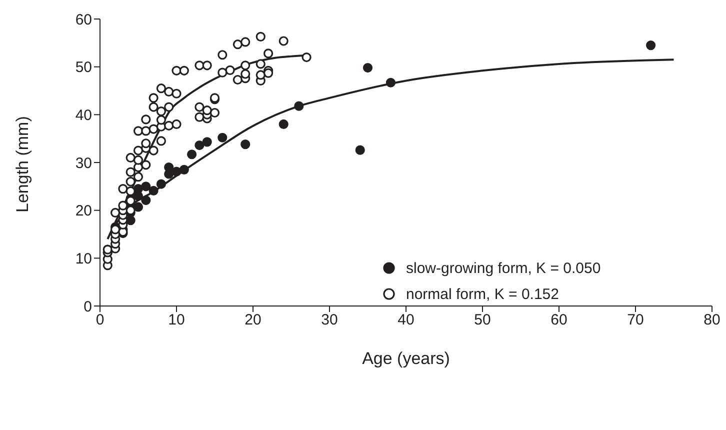  Describe the element at coordinates (406, 358) in the screenshot. I see `x-axis-title: Age (years)` at that location.